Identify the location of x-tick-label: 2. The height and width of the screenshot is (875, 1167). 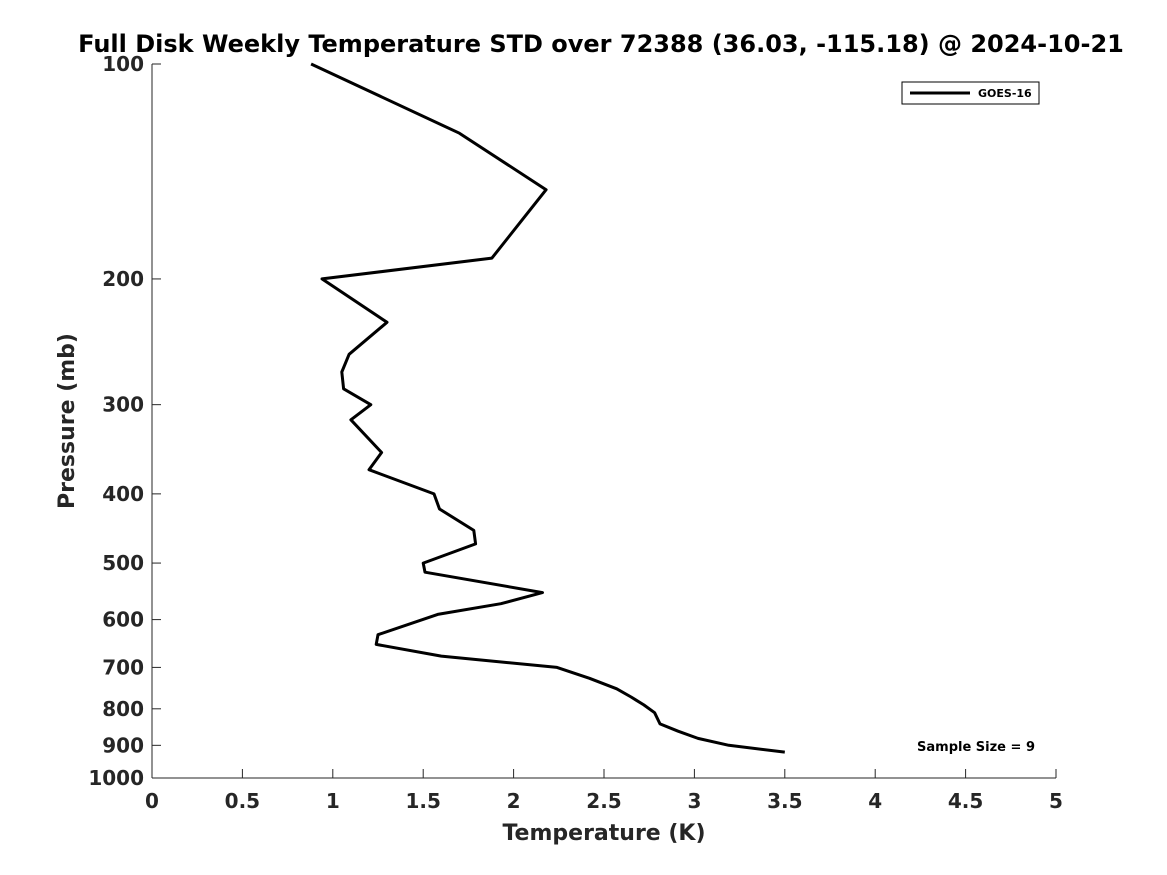
(514, 801).